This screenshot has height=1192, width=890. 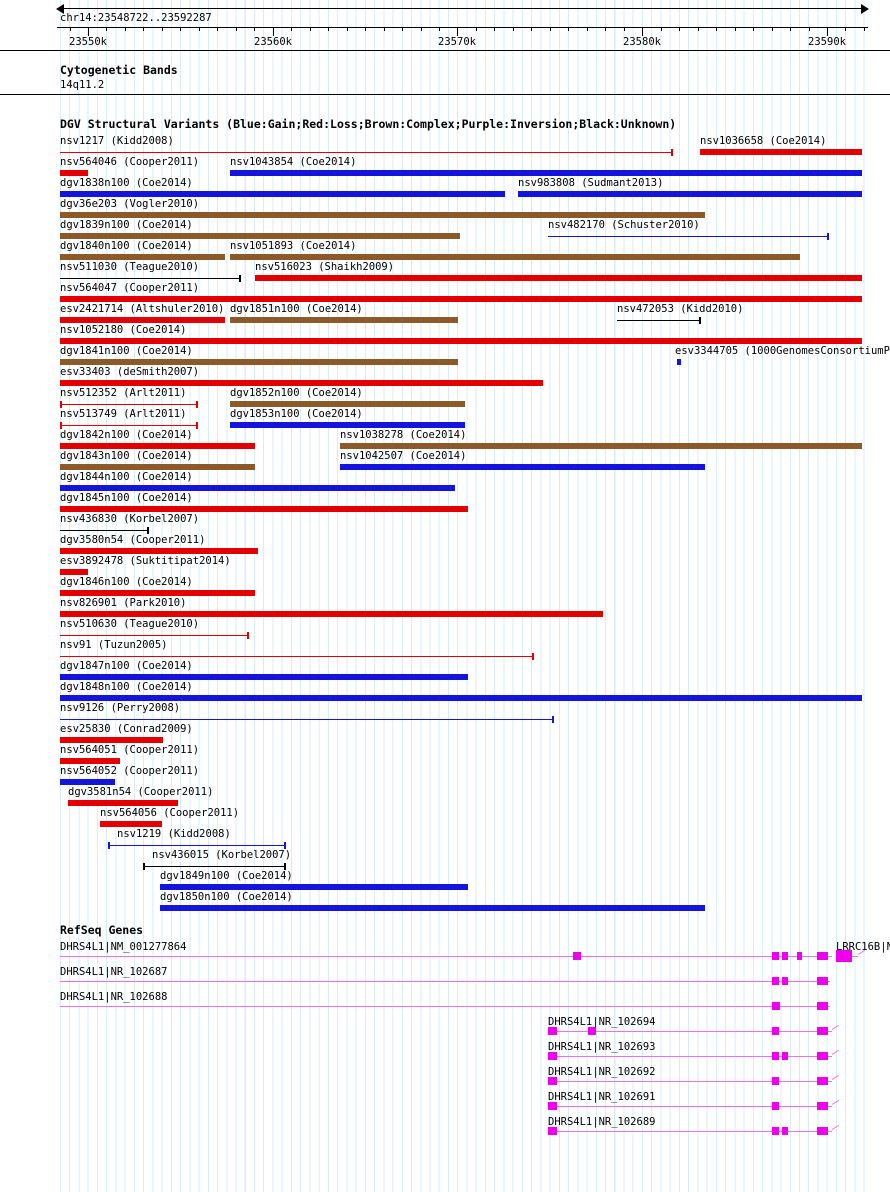 What do you see at coordinates (123, 947) in the screenshot?
I see `gene-label: DHRS4L1|NM_001277864` at bounding box center [123, 947].